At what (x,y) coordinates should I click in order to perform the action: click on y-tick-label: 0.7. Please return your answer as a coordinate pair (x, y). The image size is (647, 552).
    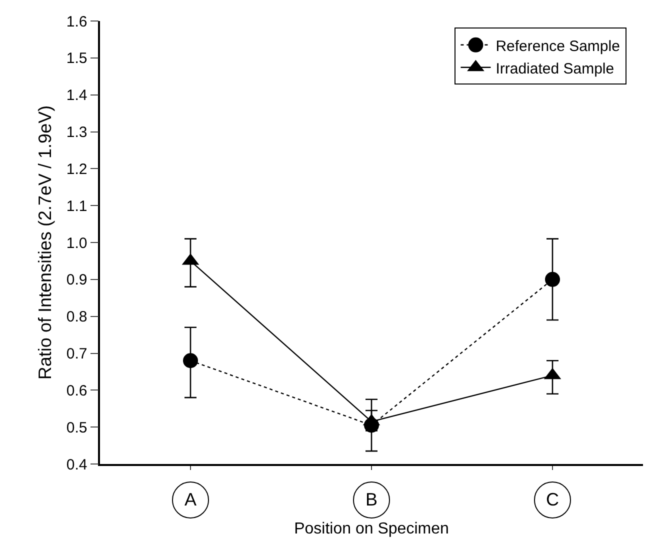
    Looking at the image, I should click on (77, 354).